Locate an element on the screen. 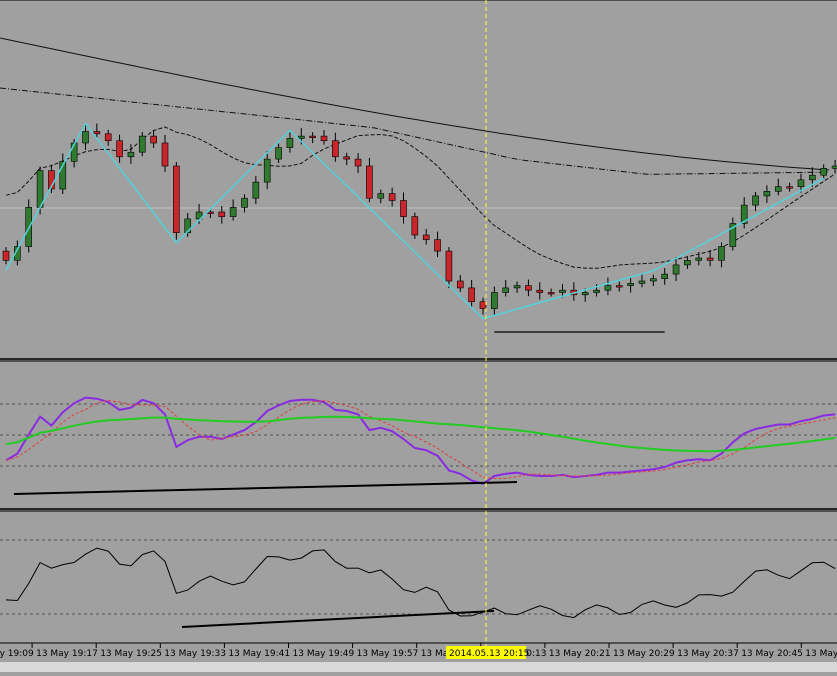 The width and height of the screenshot is (837, 676). oscillator-main-line is located at coordinates (420, 440).